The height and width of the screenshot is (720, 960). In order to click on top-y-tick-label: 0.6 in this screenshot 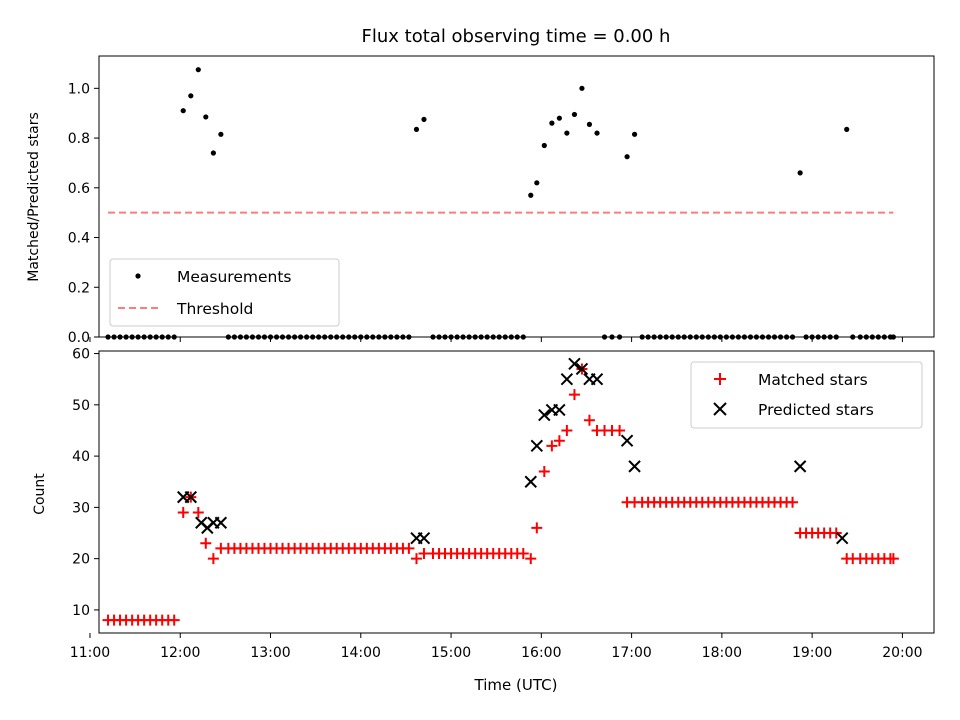, I will do `click(79, 189)`.